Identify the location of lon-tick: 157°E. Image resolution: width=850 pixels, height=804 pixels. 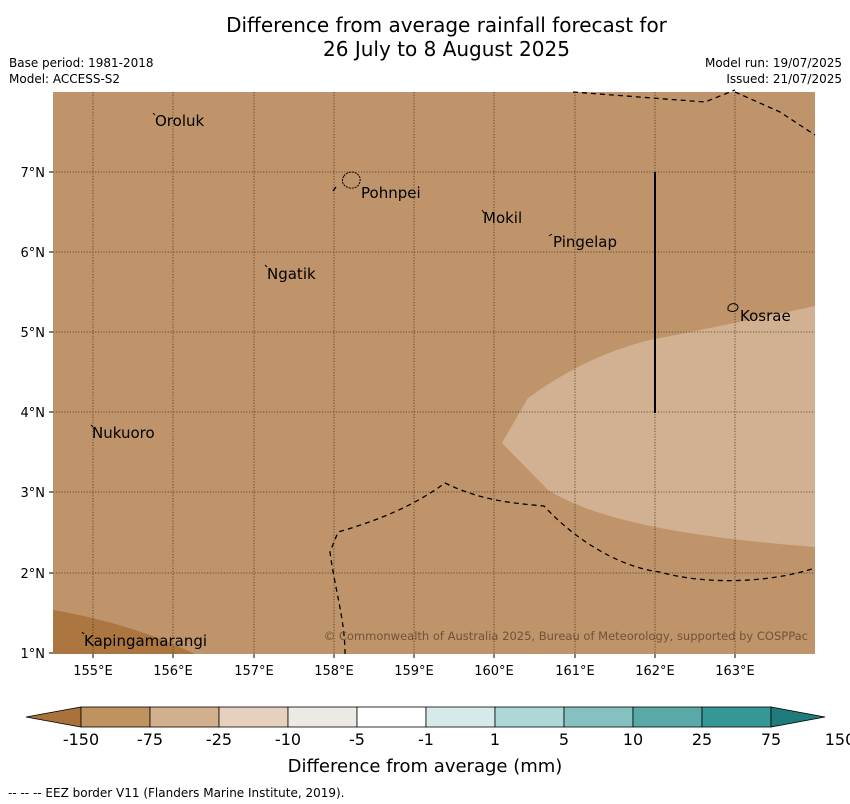
(254, 671).